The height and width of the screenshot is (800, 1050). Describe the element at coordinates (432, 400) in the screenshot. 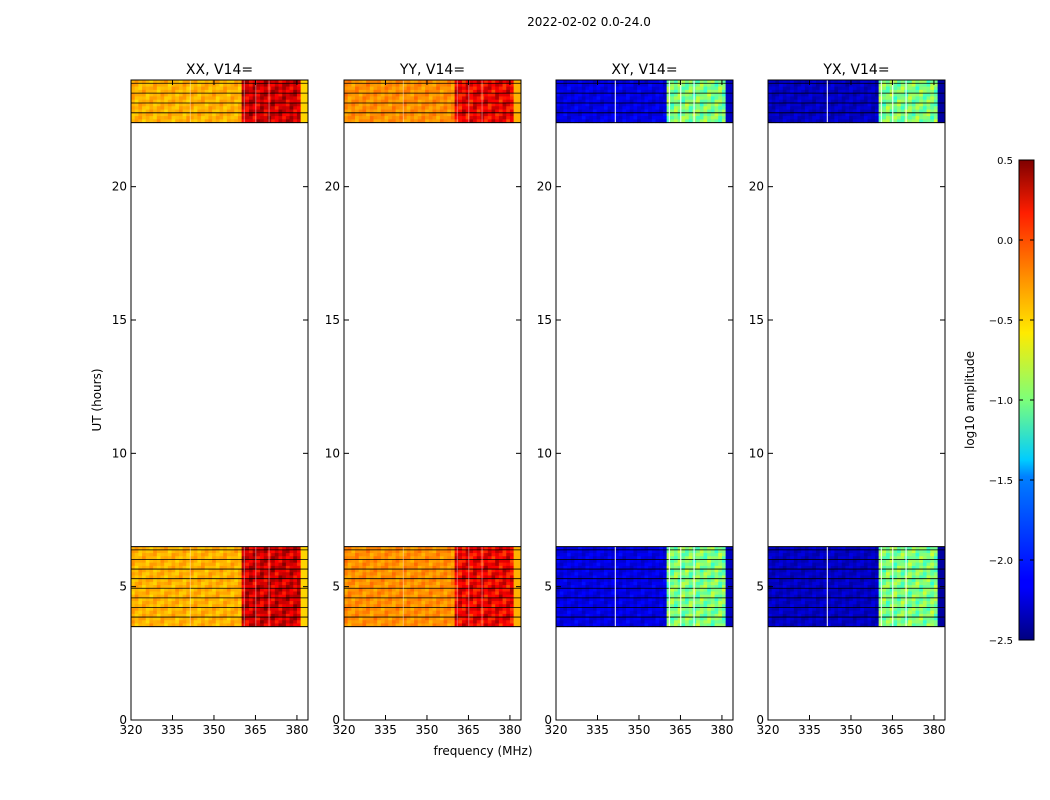

I see `panel-frame` at that location.